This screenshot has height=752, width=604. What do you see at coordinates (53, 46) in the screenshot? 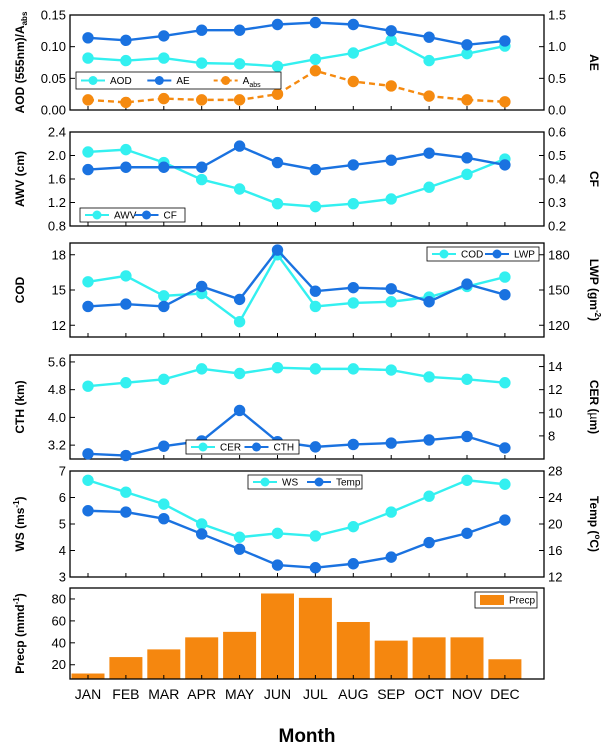
I see `left-tick-label: 0.10` at bounding box center [53, 46].